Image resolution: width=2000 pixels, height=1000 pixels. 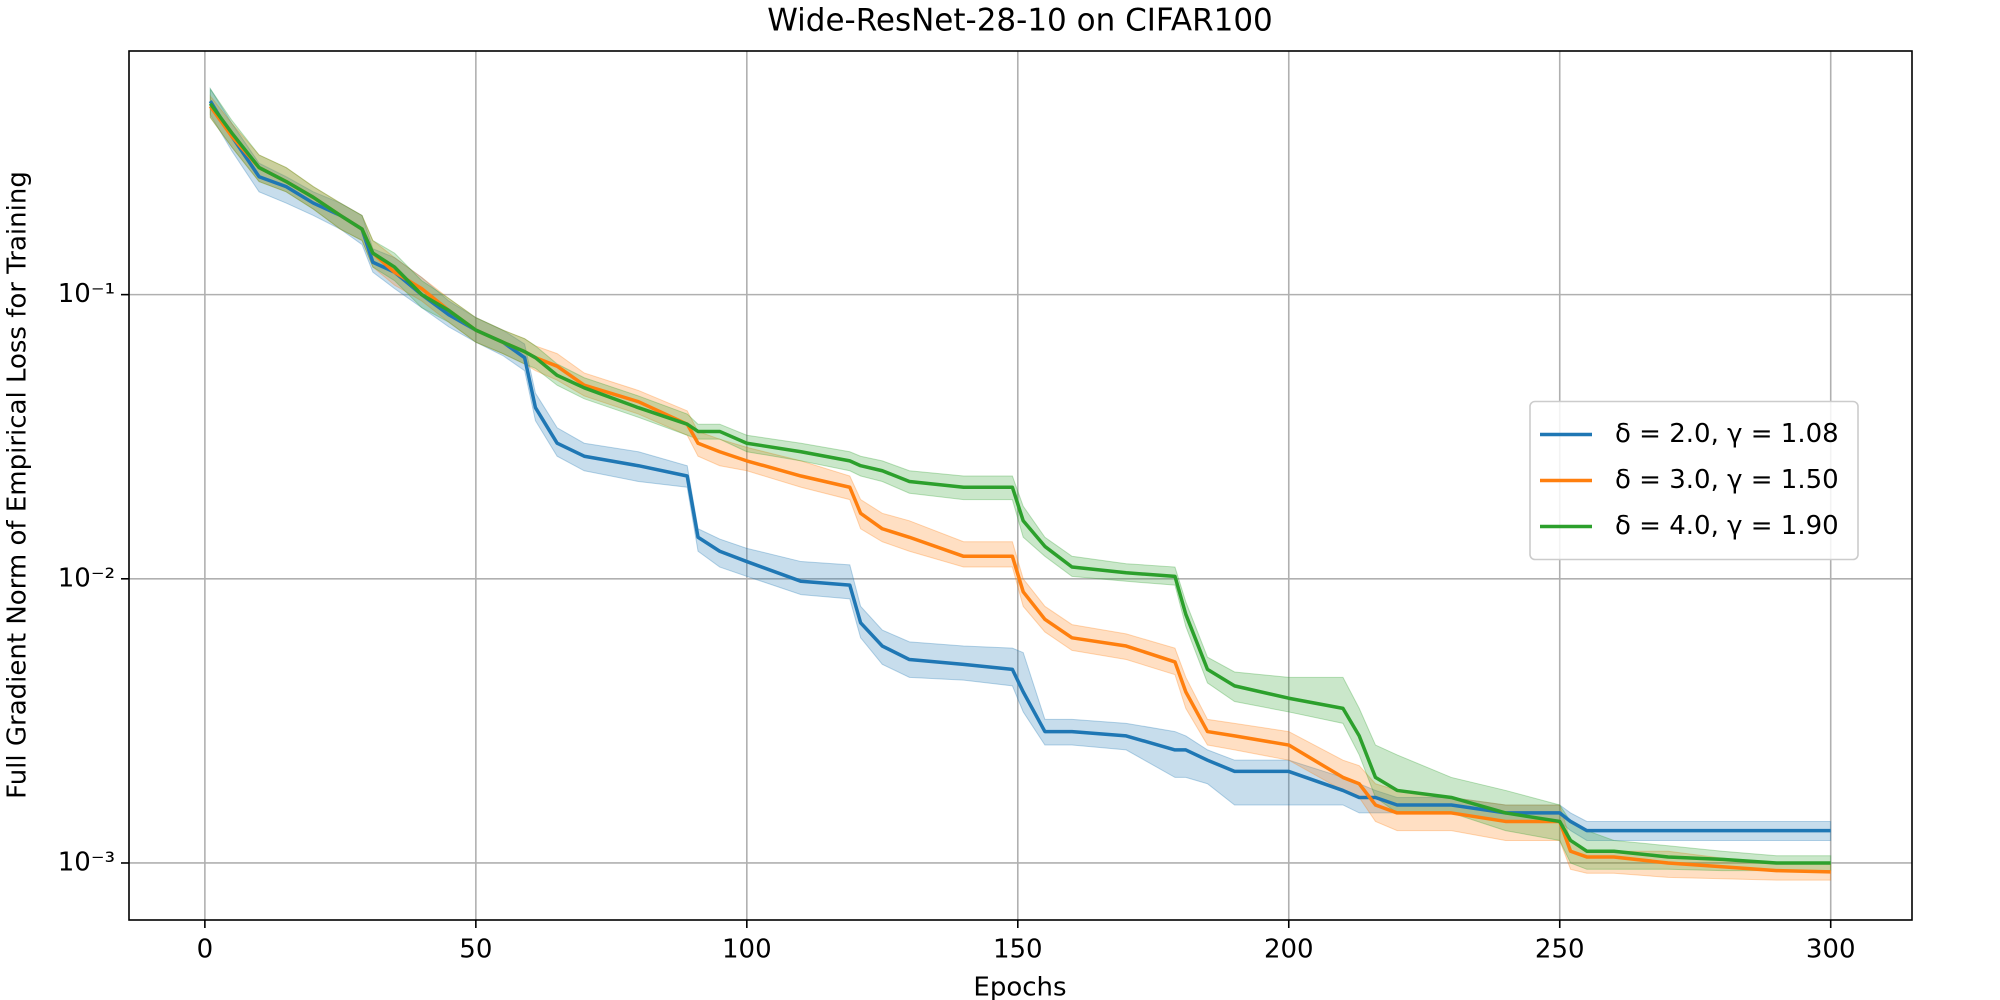 I want to click on x-tick-label: 150, so click(x=1018, y=950).